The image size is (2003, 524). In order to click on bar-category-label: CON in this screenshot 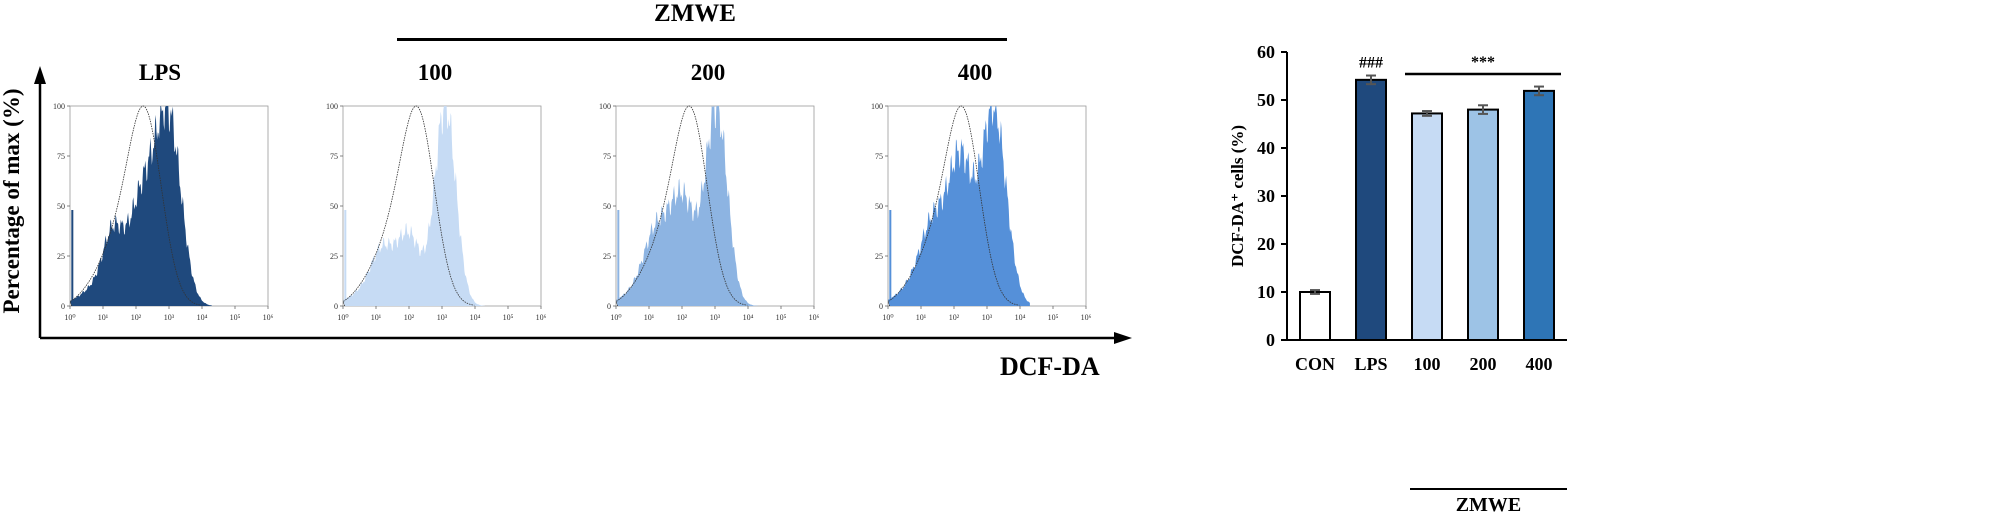, I will do `click(1315, 362)`.